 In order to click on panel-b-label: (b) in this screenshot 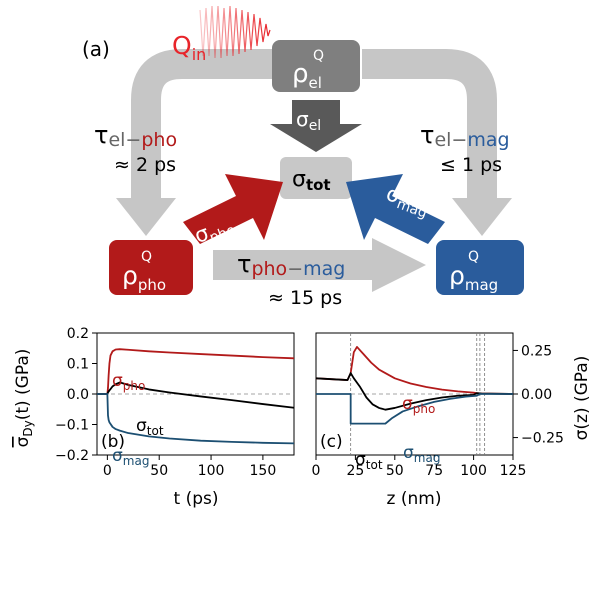, I will do `click(113, 442)`.